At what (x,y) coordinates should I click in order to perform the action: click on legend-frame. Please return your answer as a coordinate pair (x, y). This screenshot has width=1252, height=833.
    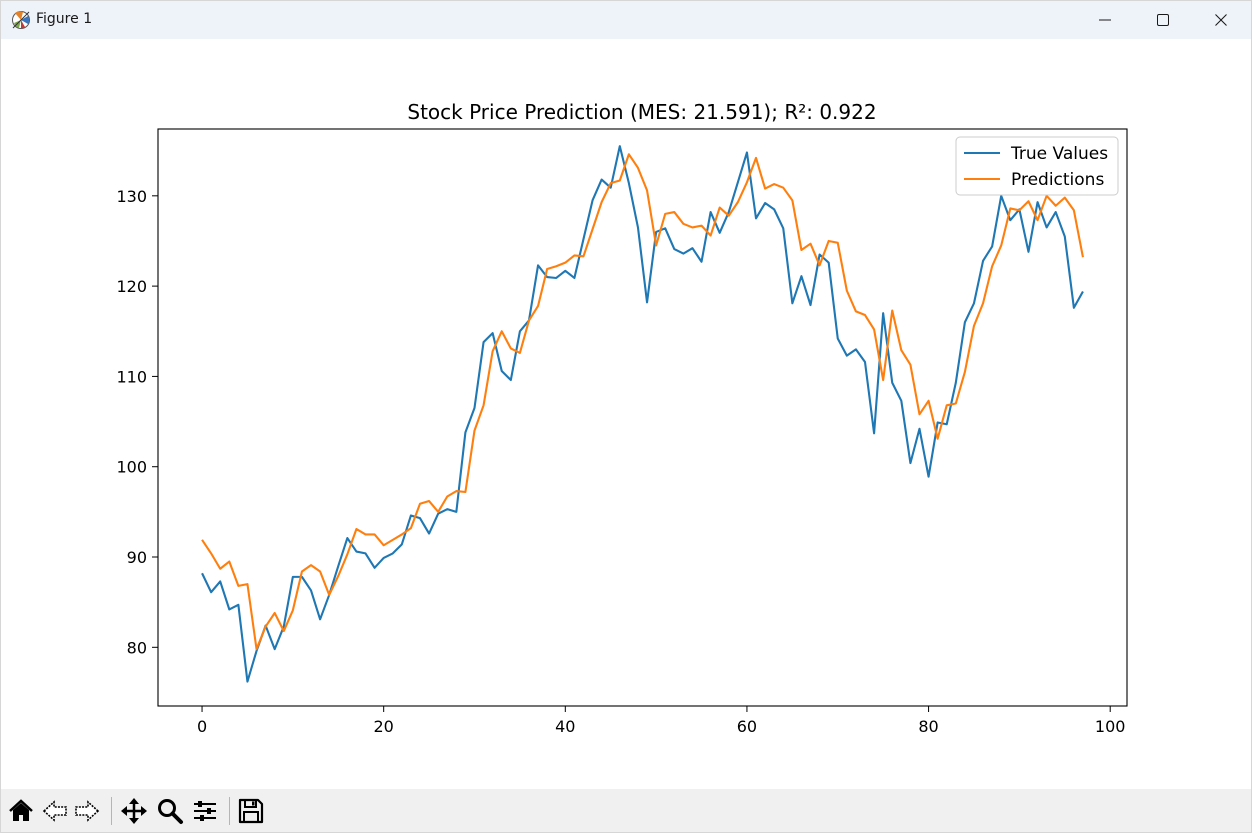
    Looking at the image, I should click on (1037, 166).